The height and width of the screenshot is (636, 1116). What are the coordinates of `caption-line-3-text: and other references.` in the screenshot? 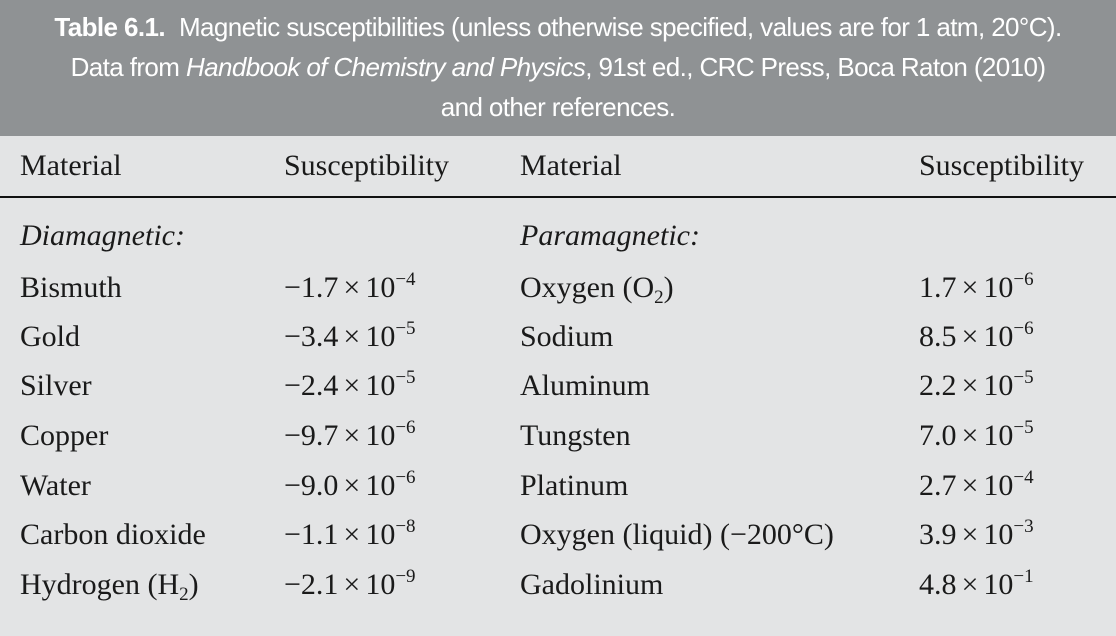 It's located at (558, 107).